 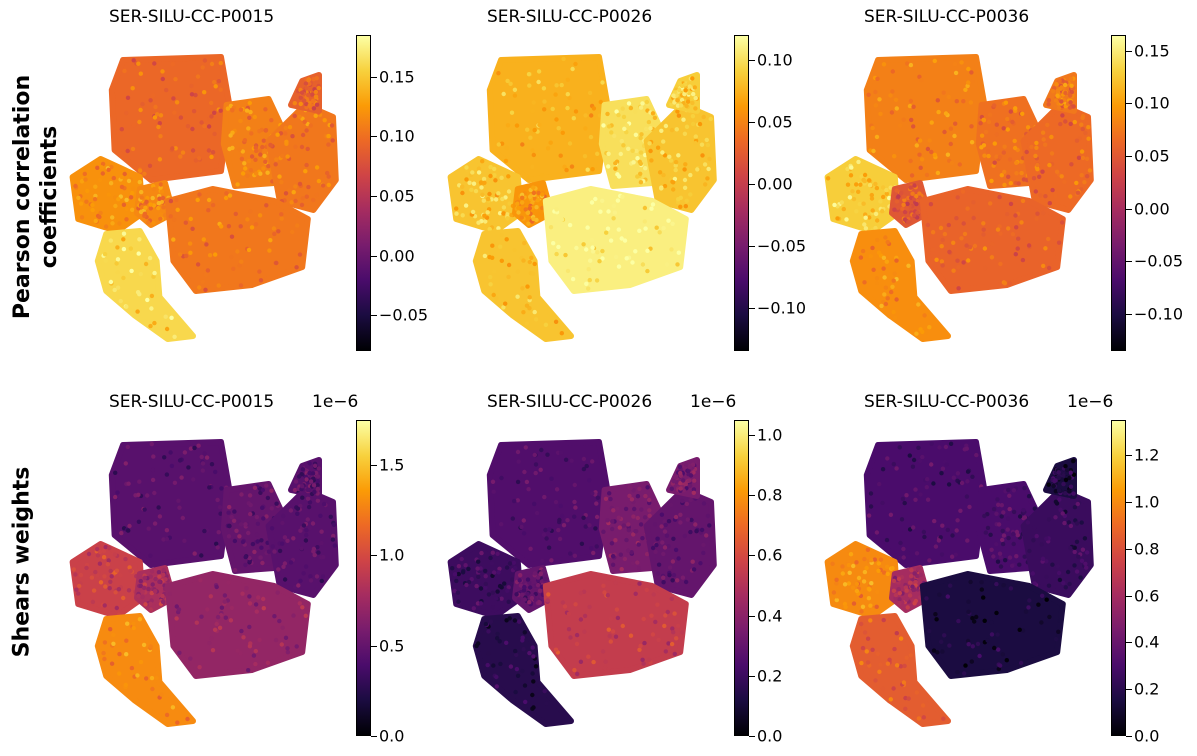 What do you see at coordinates (713, 402) in the screenshot?
I see `colorbar-scale-label: 1e−6` at bounding box center [713, 402].